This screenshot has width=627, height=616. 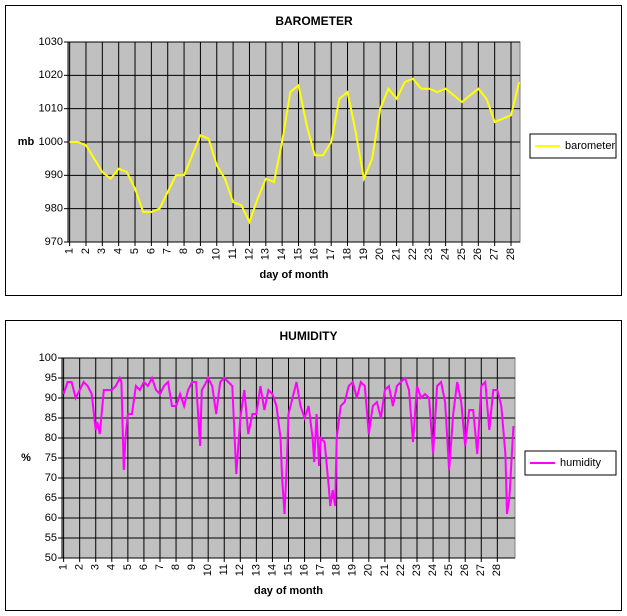 I want to click on y-tick-label: 85, so click(x=51, y=418).